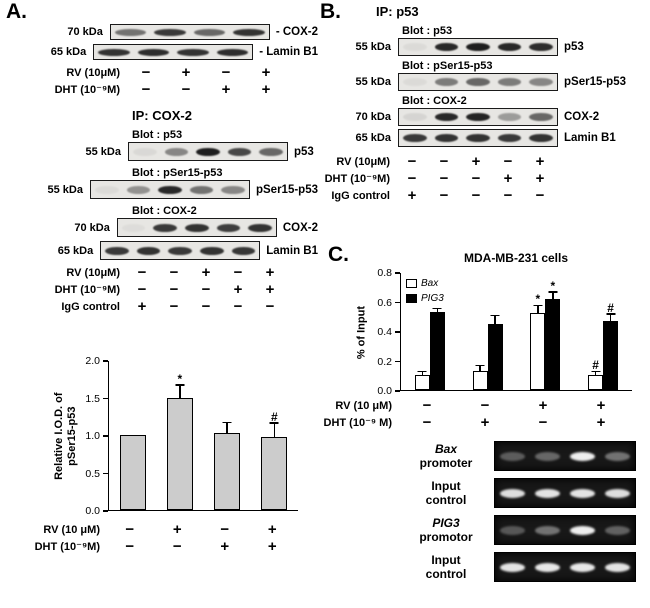 The width and height of the screenshot is (650, 608). I want to click on legend-entry-bax: Bax, so click(425, 283).